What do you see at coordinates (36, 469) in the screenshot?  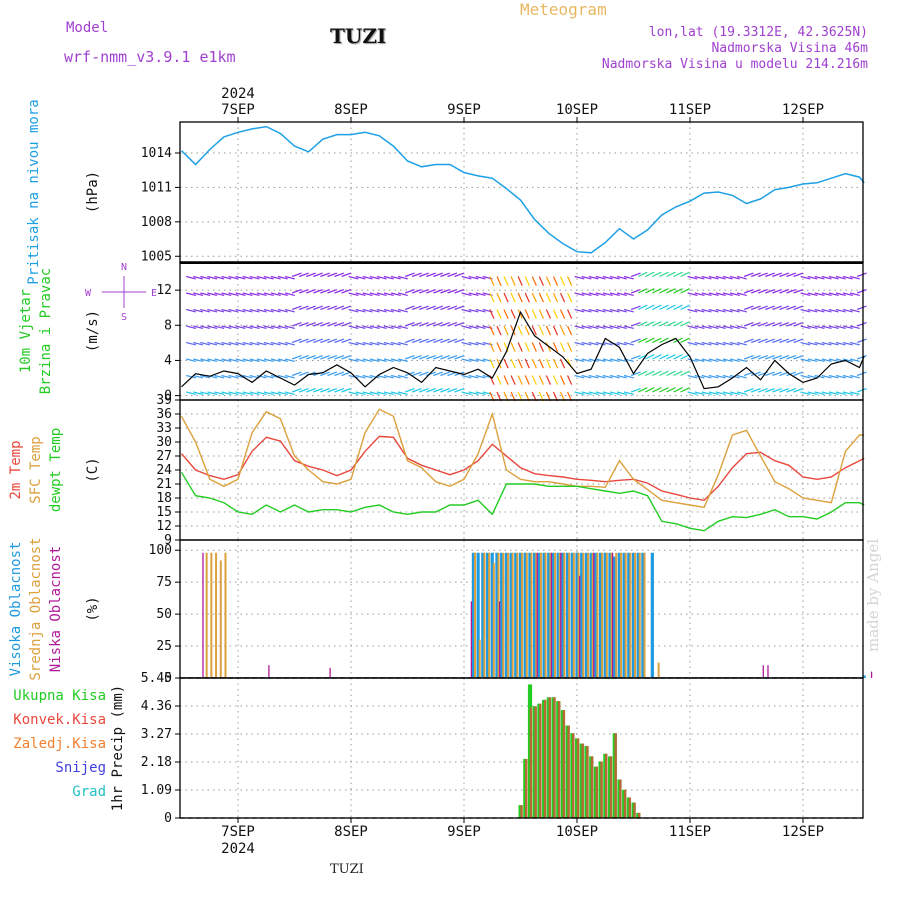 I see `panel-label: SFC Temp` at bounding box center [36, 469].